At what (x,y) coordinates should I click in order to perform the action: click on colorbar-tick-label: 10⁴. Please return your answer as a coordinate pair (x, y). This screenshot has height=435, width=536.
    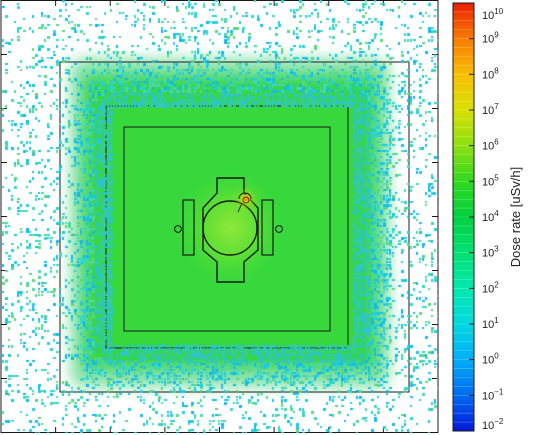
    Looking at the image, I should click on (490, 216).